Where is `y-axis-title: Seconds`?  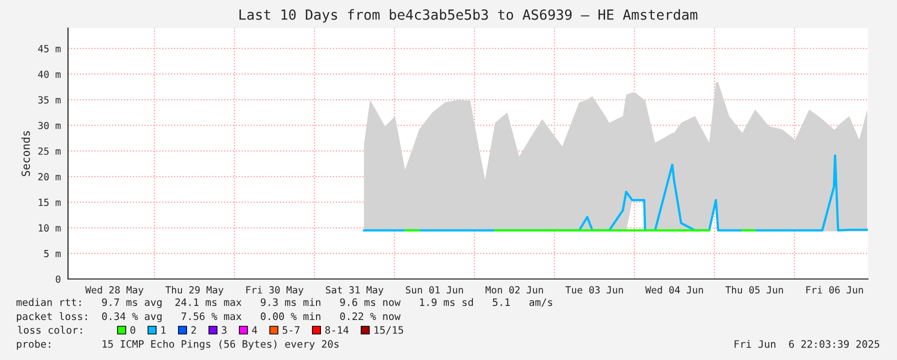 y-axis-title: Seconds is located at coordinates (25, 153).